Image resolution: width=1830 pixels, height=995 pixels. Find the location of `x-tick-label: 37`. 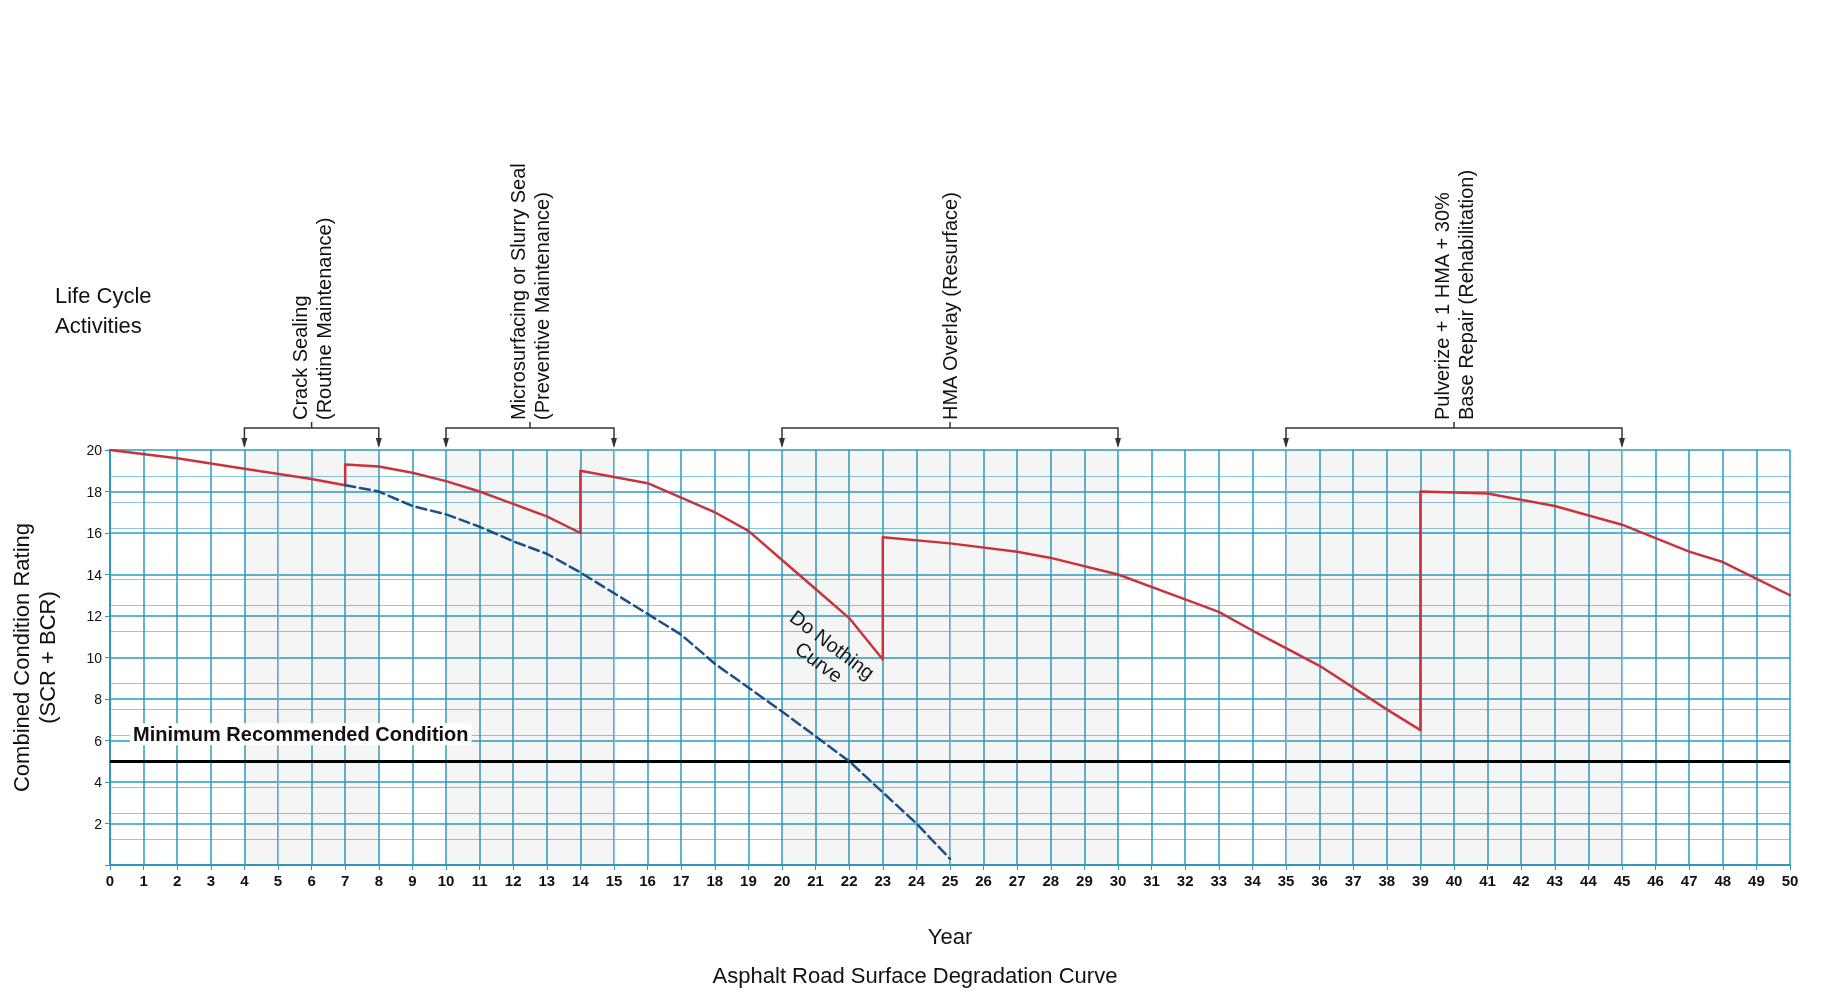

x-tick-label: 37 is located at coordinates (1353, 880).